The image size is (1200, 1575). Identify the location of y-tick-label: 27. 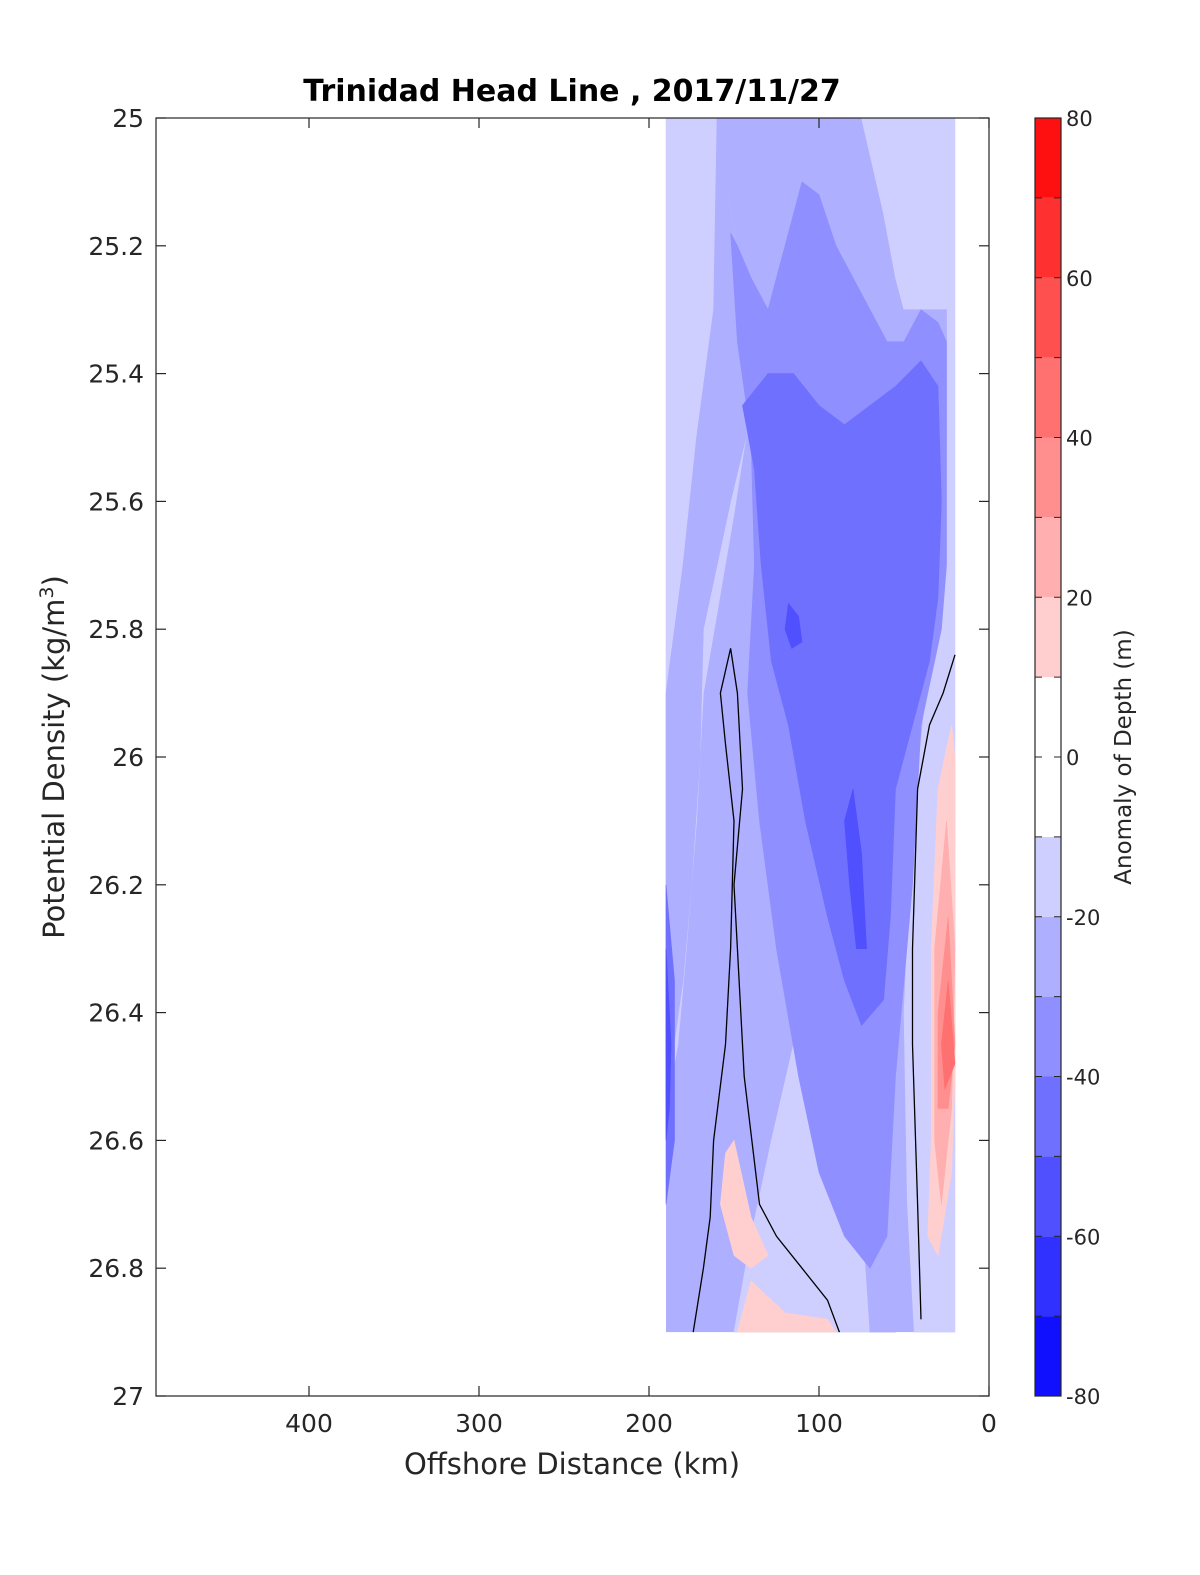
(128, 1396).